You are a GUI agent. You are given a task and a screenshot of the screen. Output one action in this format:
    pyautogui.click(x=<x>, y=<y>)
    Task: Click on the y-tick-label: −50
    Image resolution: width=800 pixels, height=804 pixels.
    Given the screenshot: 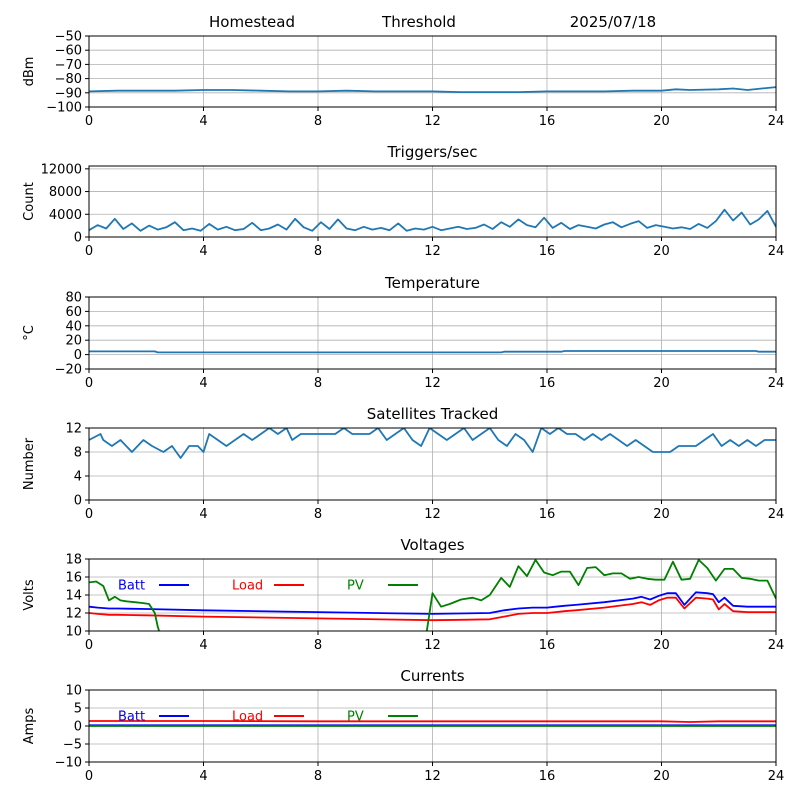 What is the action you would take?
    pyautogui.click(x=68, y=37)
    